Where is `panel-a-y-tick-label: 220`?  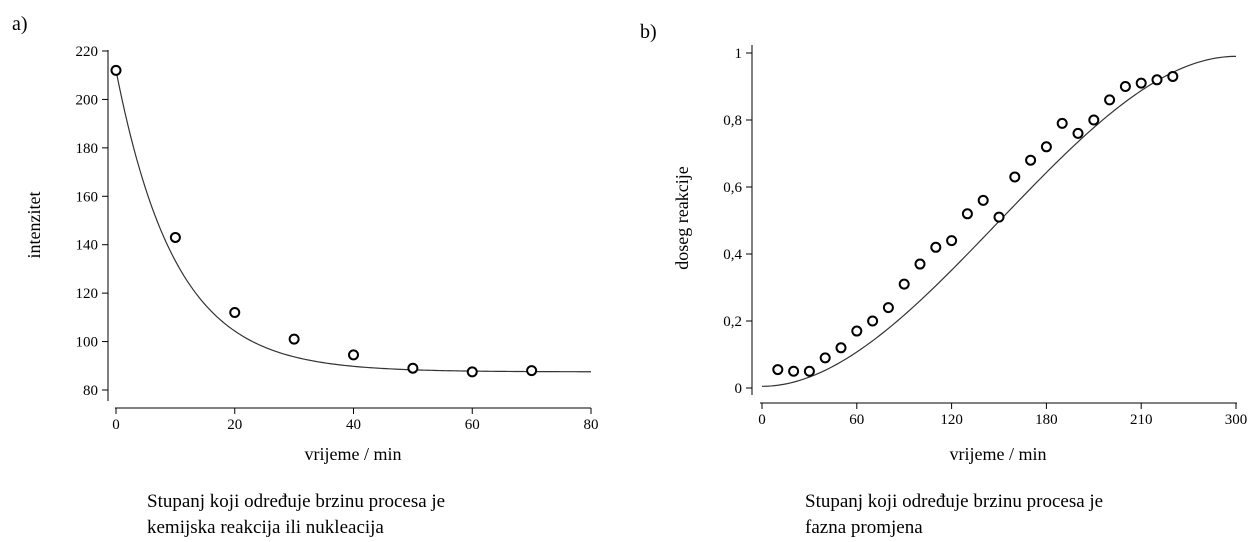 panel-a-y-tick-label: 220 is located at coordinates (87, 52).